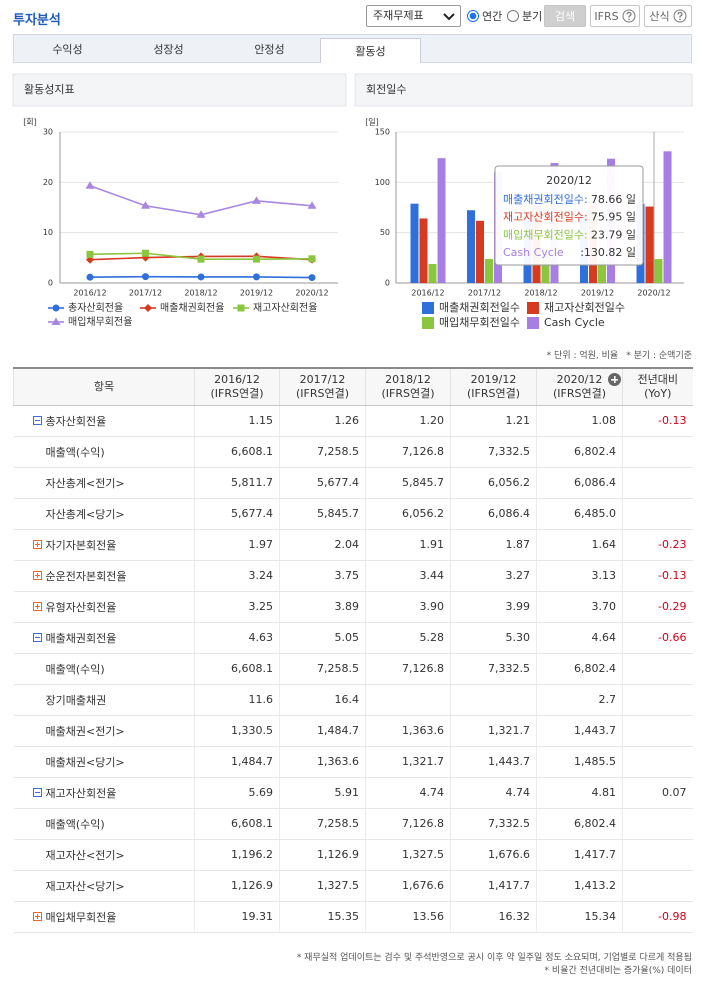  Describe the element at coordinates (269, 48) in the screenshot. I see `tab: 안정성` at that location.